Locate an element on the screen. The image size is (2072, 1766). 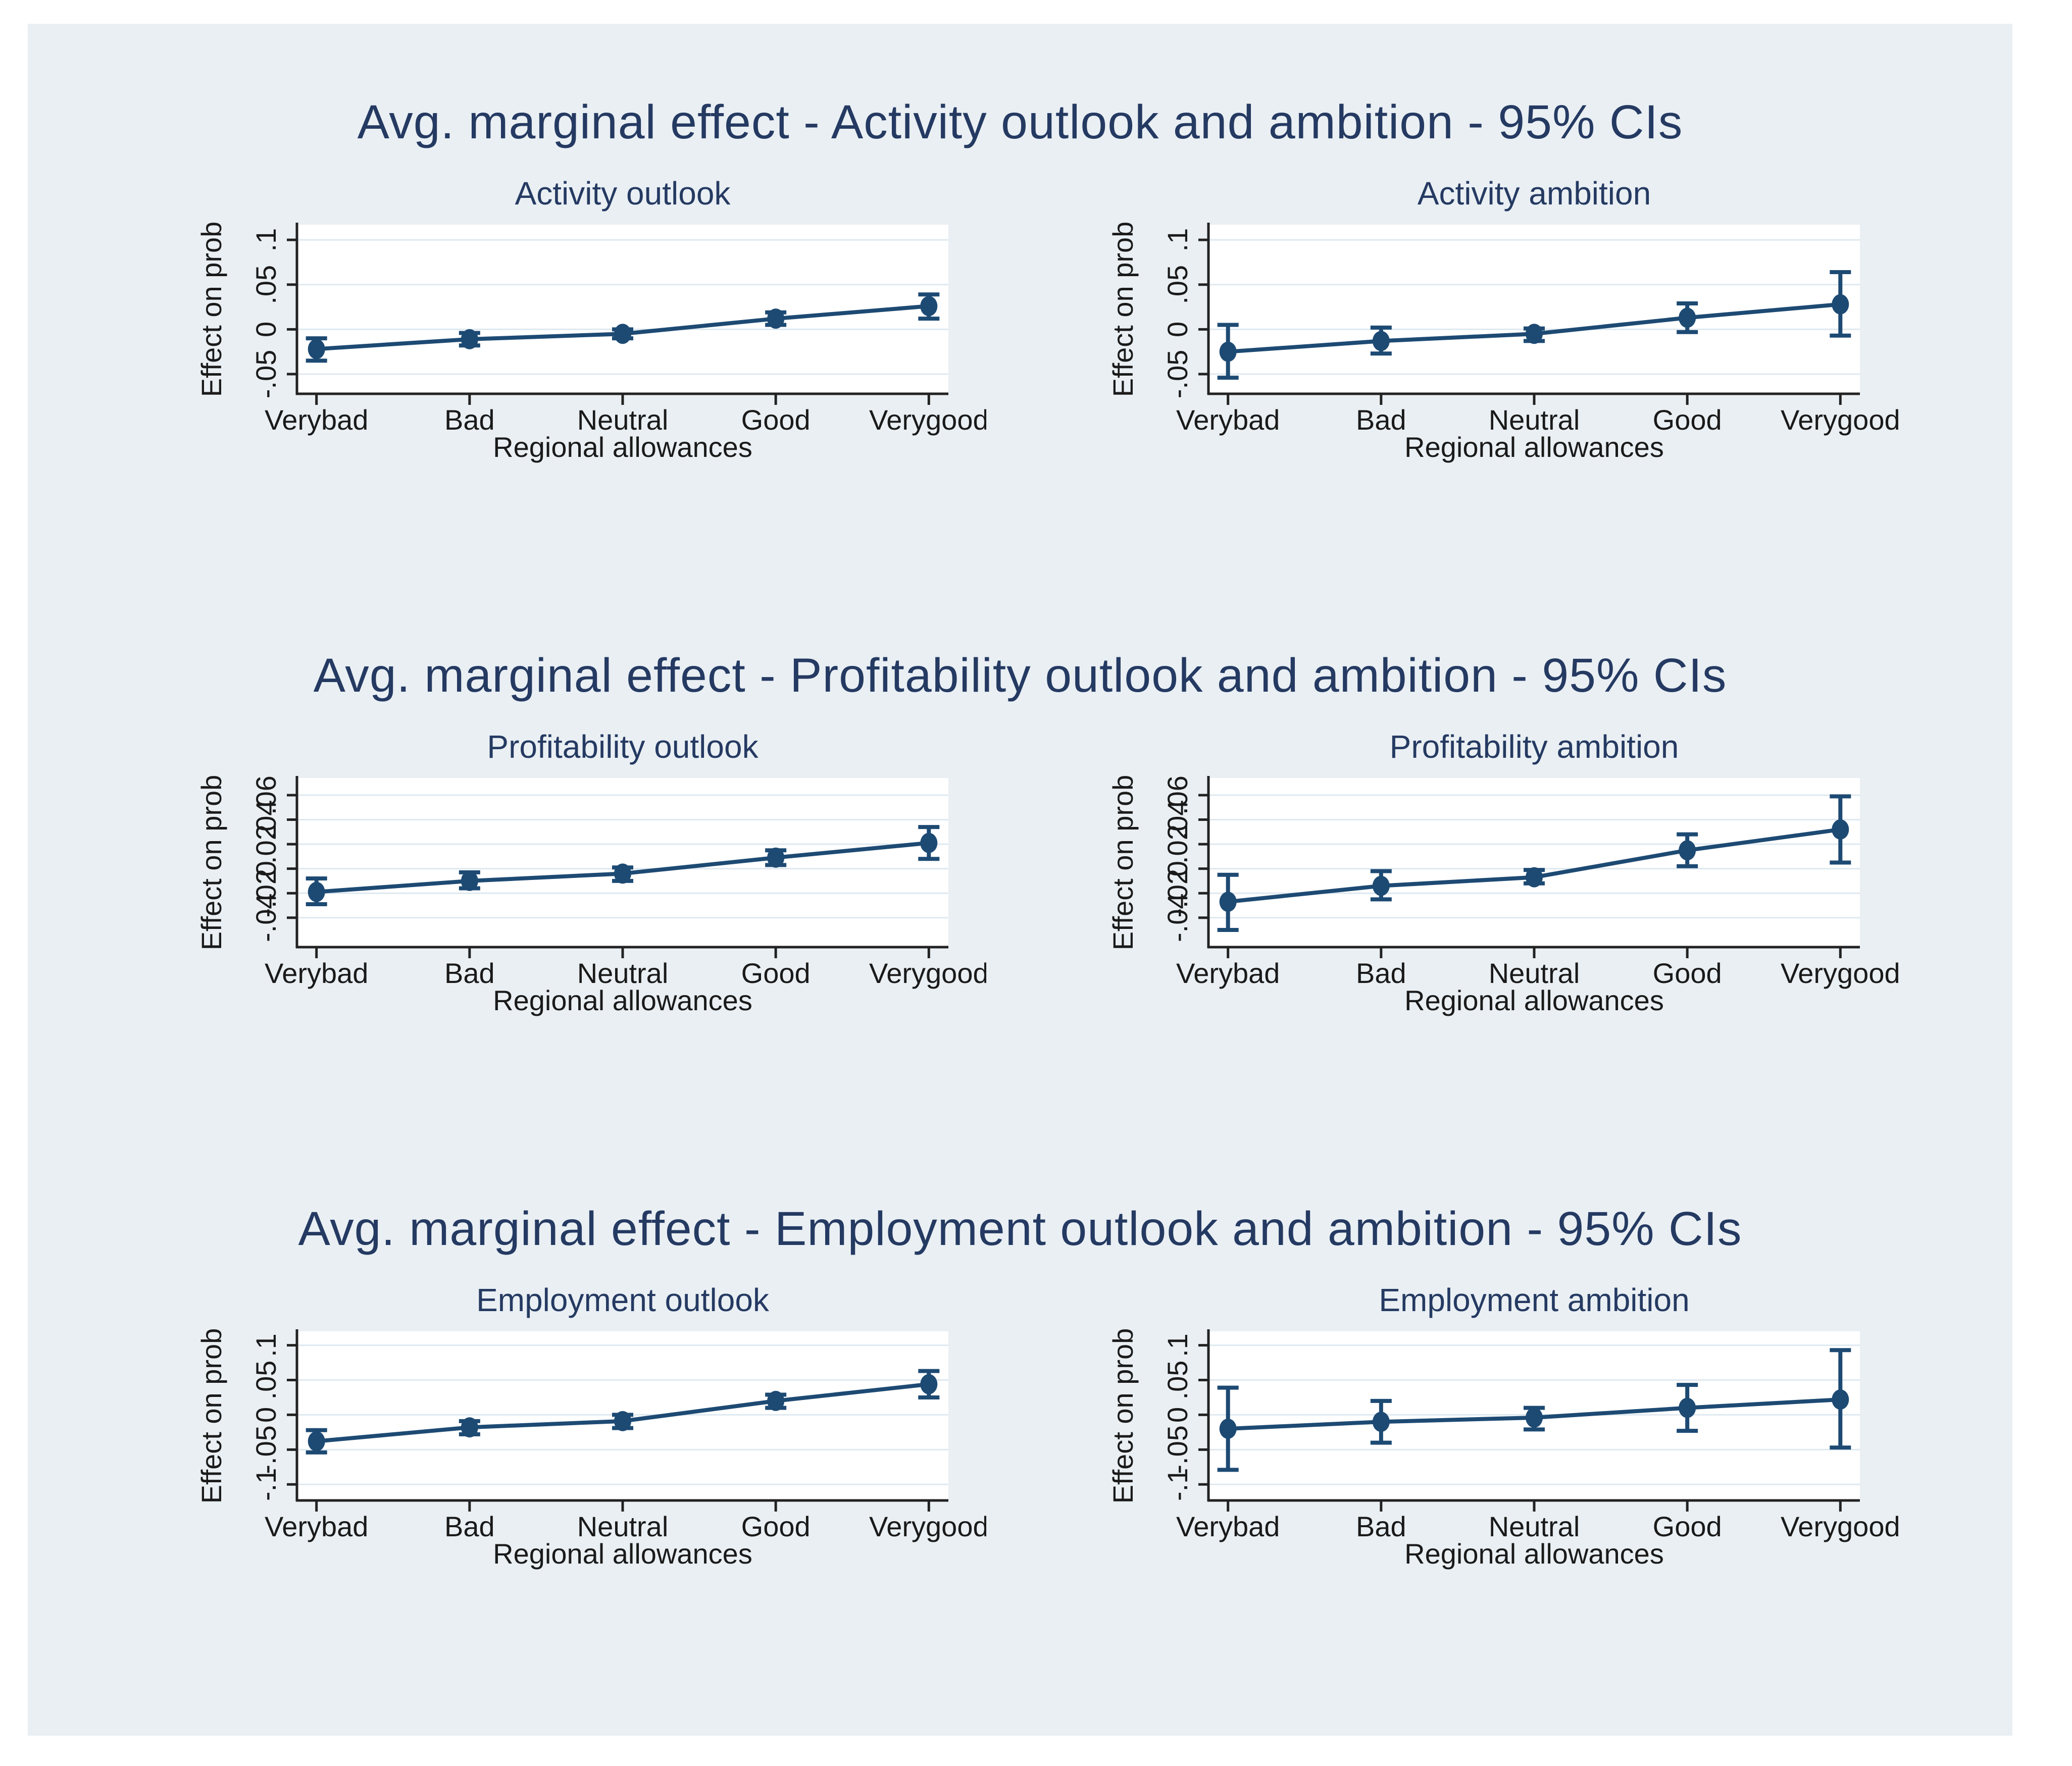
subplot-title: Profitability ambition is located at coordinates (1534, 747).